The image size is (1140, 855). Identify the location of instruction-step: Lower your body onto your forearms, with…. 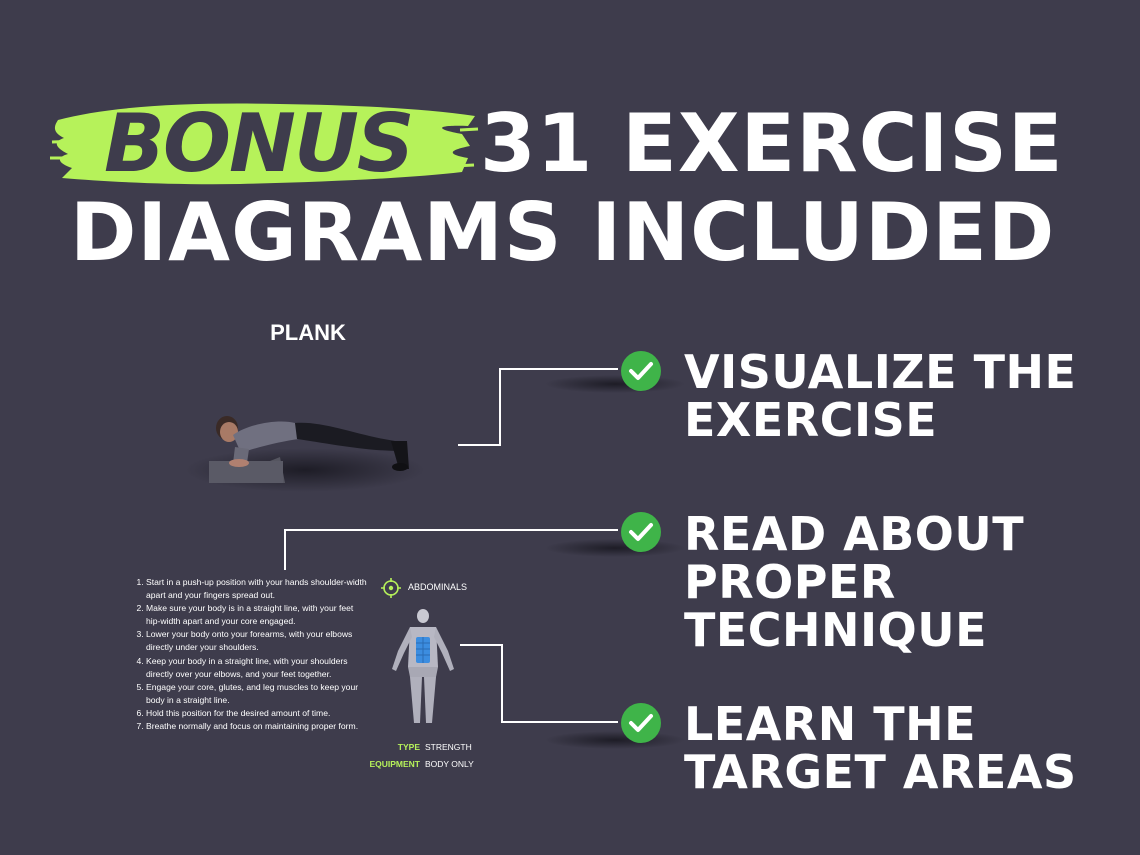
(257, 641).